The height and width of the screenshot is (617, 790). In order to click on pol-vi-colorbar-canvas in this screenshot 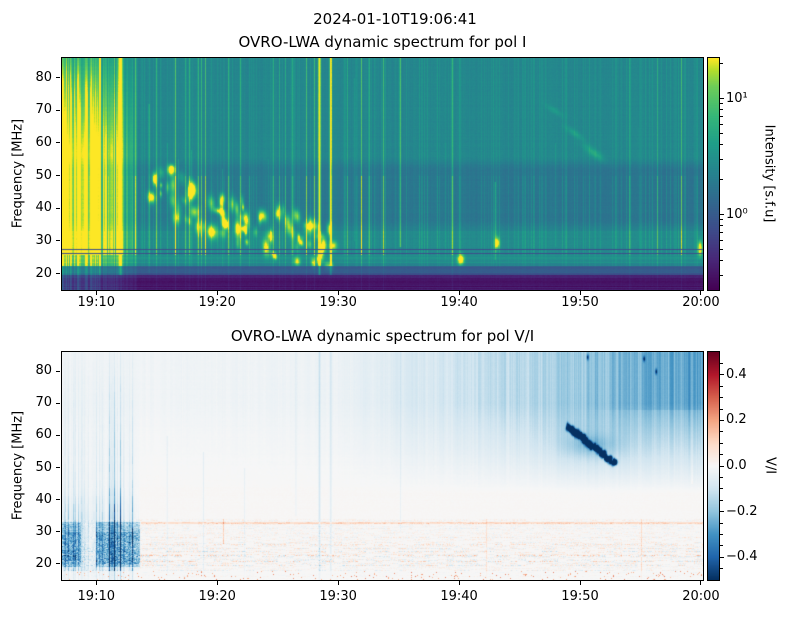, I will do `click(713, 466)`.